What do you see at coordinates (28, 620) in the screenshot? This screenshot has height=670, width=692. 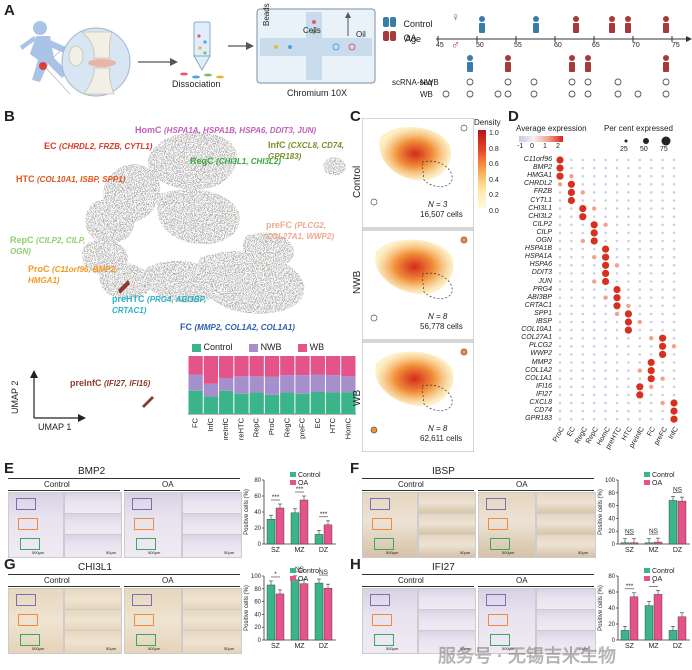 I see `ihc-roi-mz` at bounding box center [28, 620].